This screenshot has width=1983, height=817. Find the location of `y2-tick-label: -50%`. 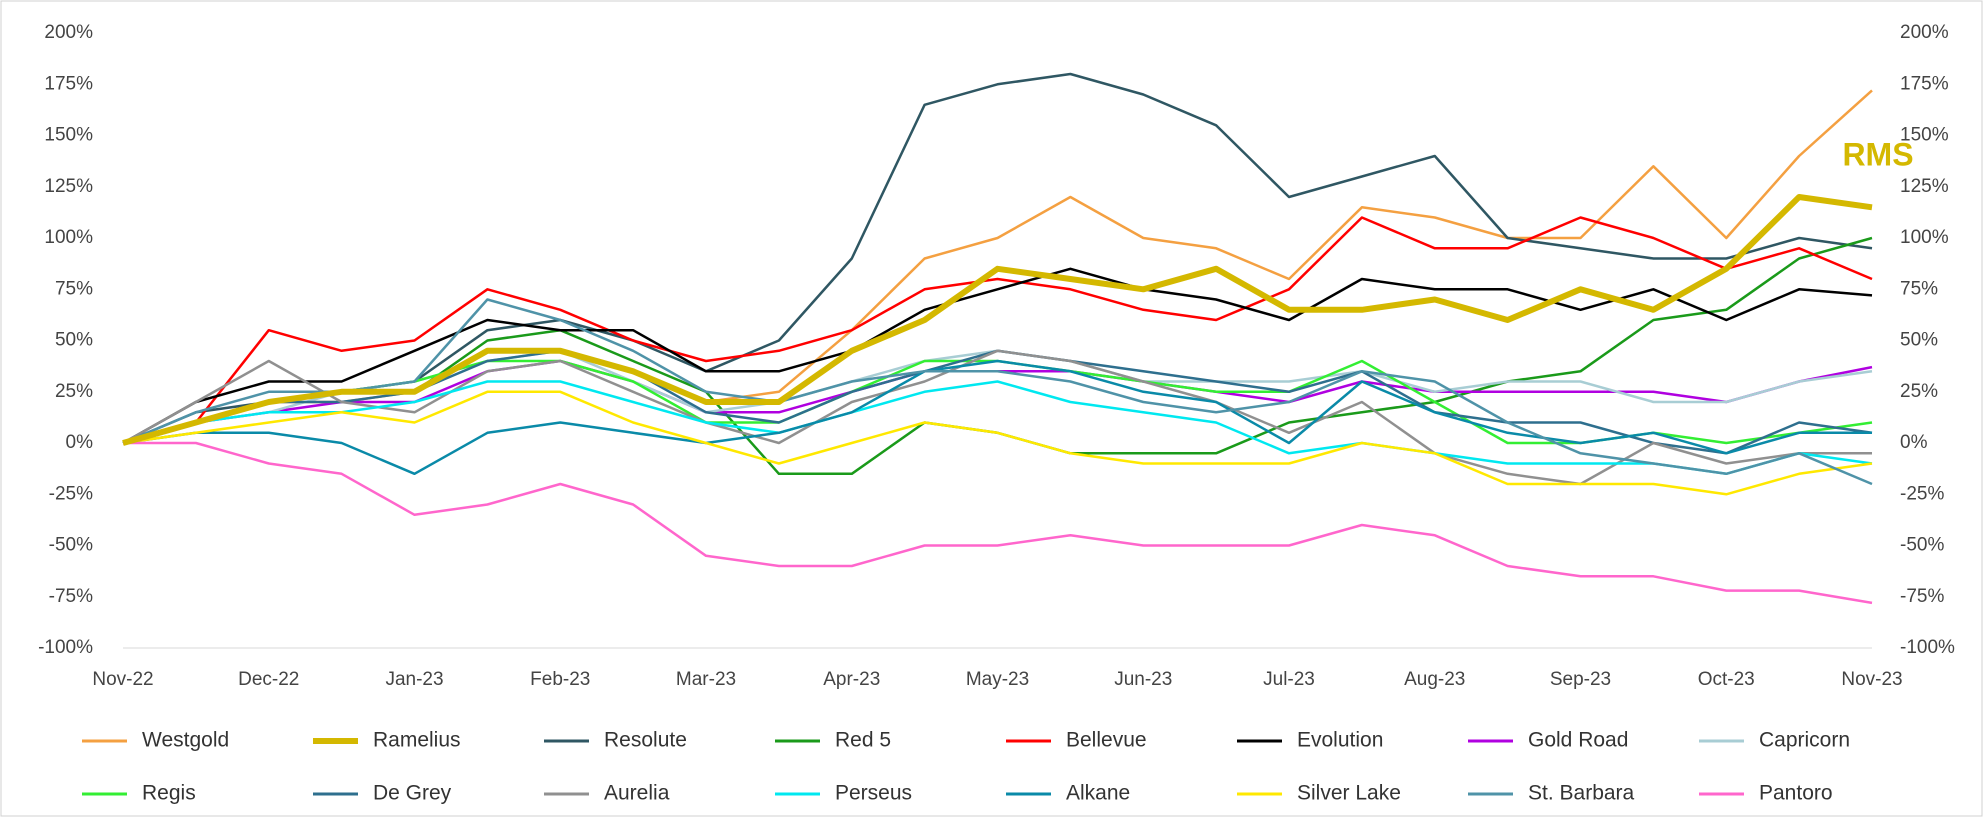

y2-tick-label: -50% is located at coordinates (1922, 545).